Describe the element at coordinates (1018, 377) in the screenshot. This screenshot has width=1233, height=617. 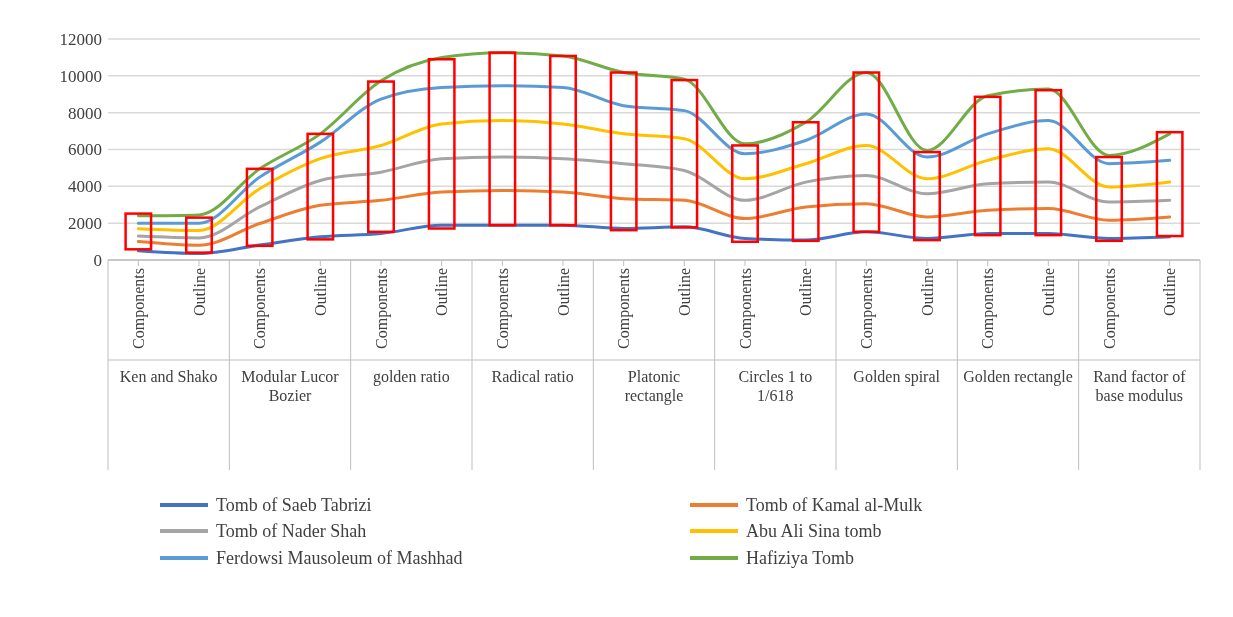
I see `text: Golden rectangle` at that location.